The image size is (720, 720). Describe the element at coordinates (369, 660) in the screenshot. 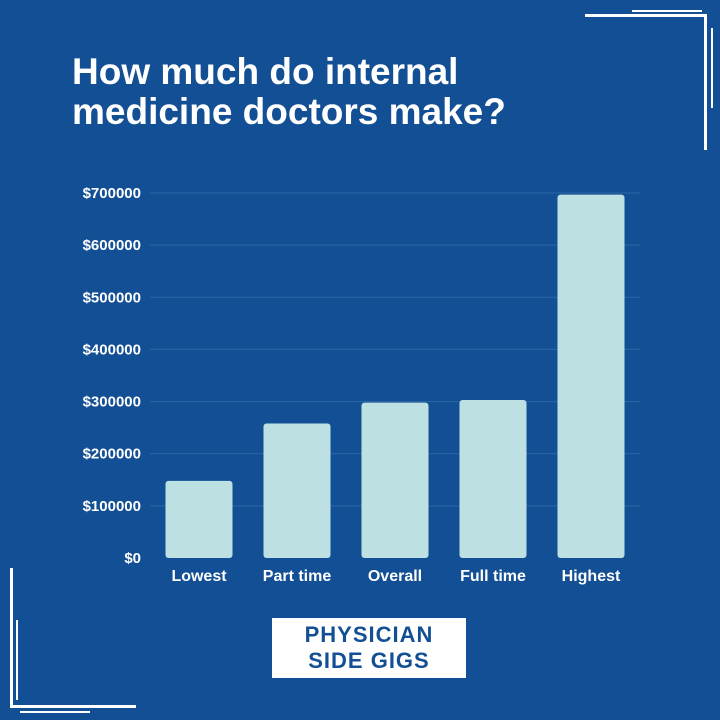

I see `logo-line-2: SIDE GIGS` at that location.